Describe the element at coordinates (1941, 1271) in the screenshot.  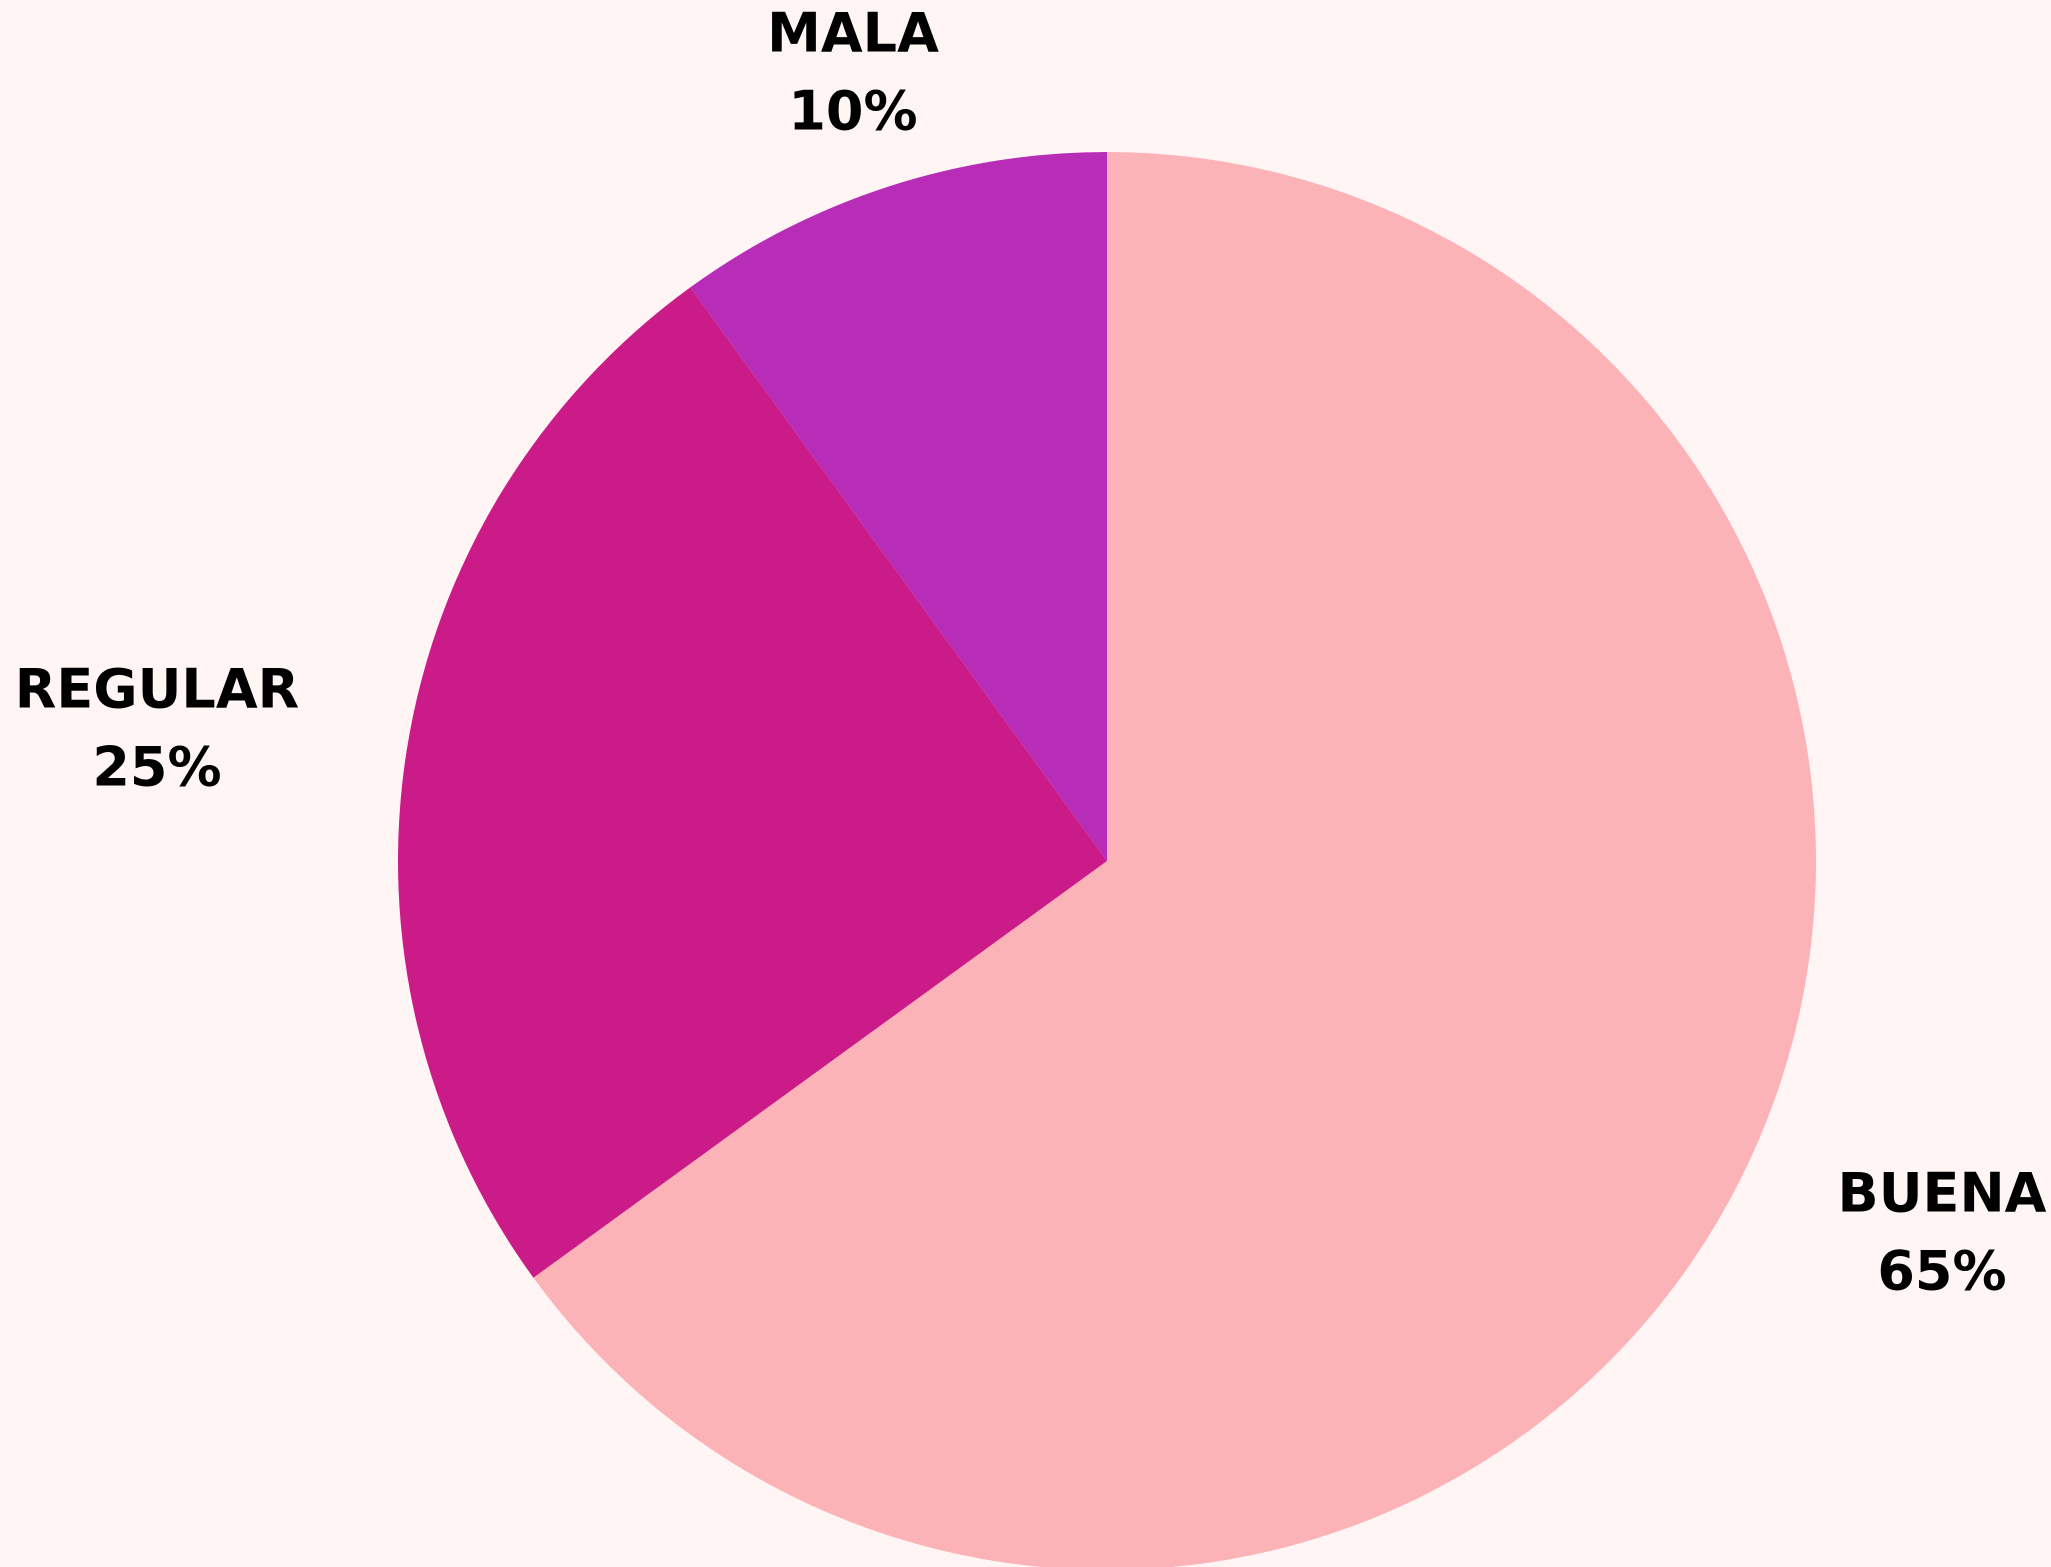
I see `slice-value-label: 65%` at that location.